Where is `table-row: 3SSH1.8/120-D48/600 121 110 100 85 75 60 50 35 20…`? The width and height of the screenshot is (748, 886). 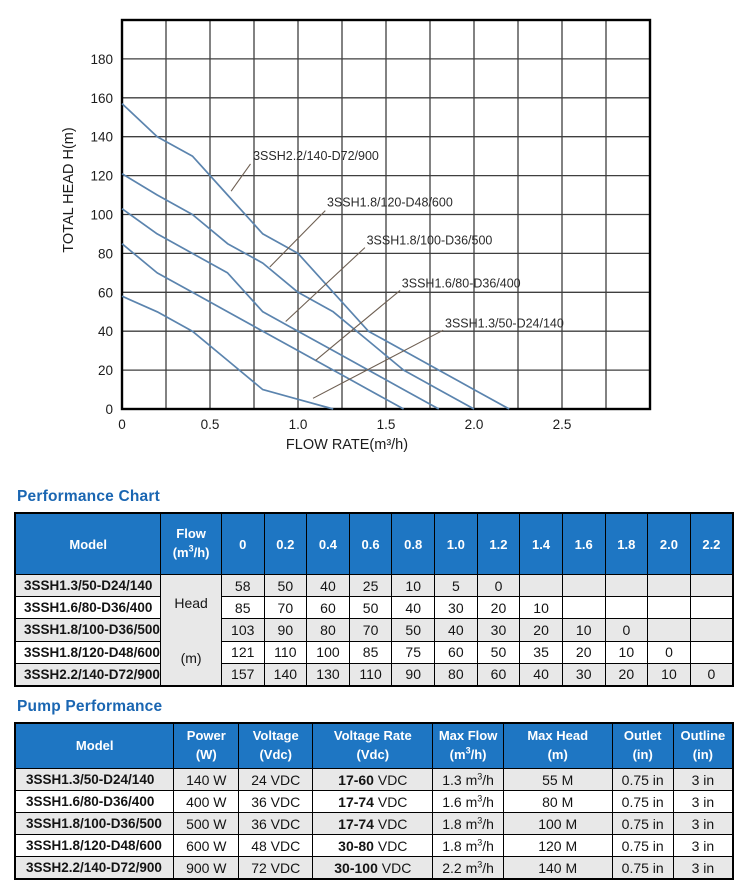
table-row: 3SSH1.8/120-D48/600 121 110 100 85 75 60 50 35 20… is located at coordinates (374, 652).